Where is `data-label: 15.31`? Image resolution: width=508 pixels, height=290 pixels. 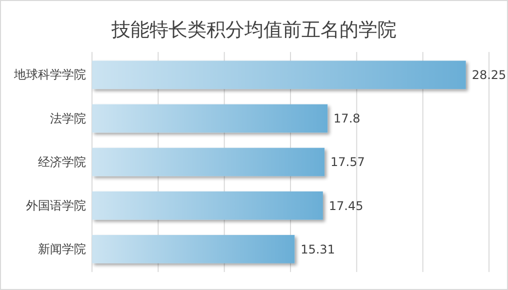
data-label: 15.31 is located at coordinates (317, 249).